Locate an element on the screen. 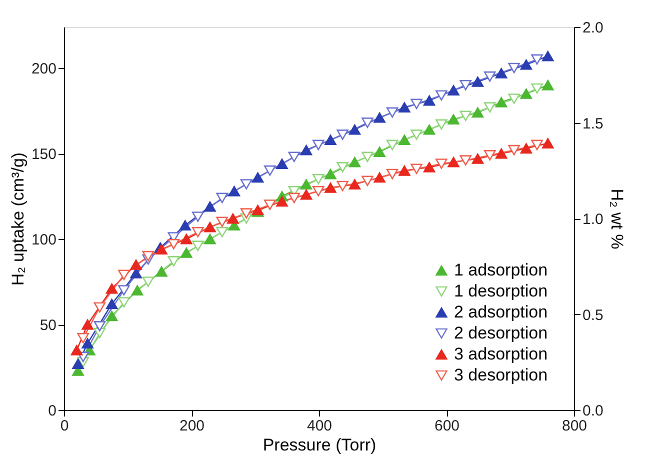 The height and width of the screenshot is (460, 645). y2-tick-label: 1.0 is located at coordinates (593, 219).